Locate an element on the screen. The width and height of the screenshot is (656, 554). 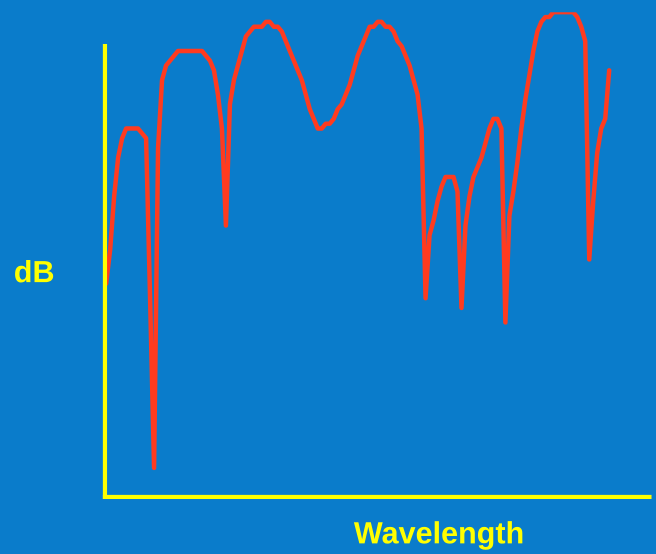
y-axis-title: dB is located at coordinates (34, 271).